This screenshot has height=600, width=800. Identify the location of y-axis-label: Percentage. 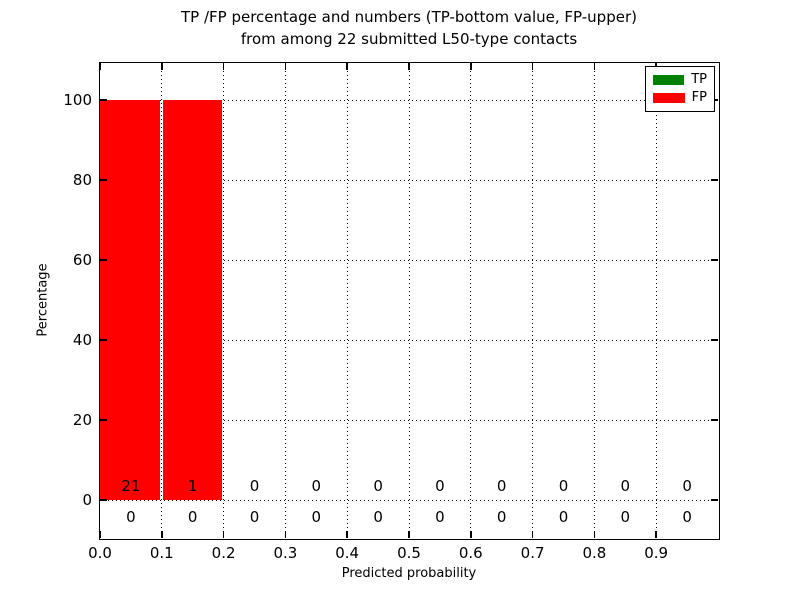
(43, 300).